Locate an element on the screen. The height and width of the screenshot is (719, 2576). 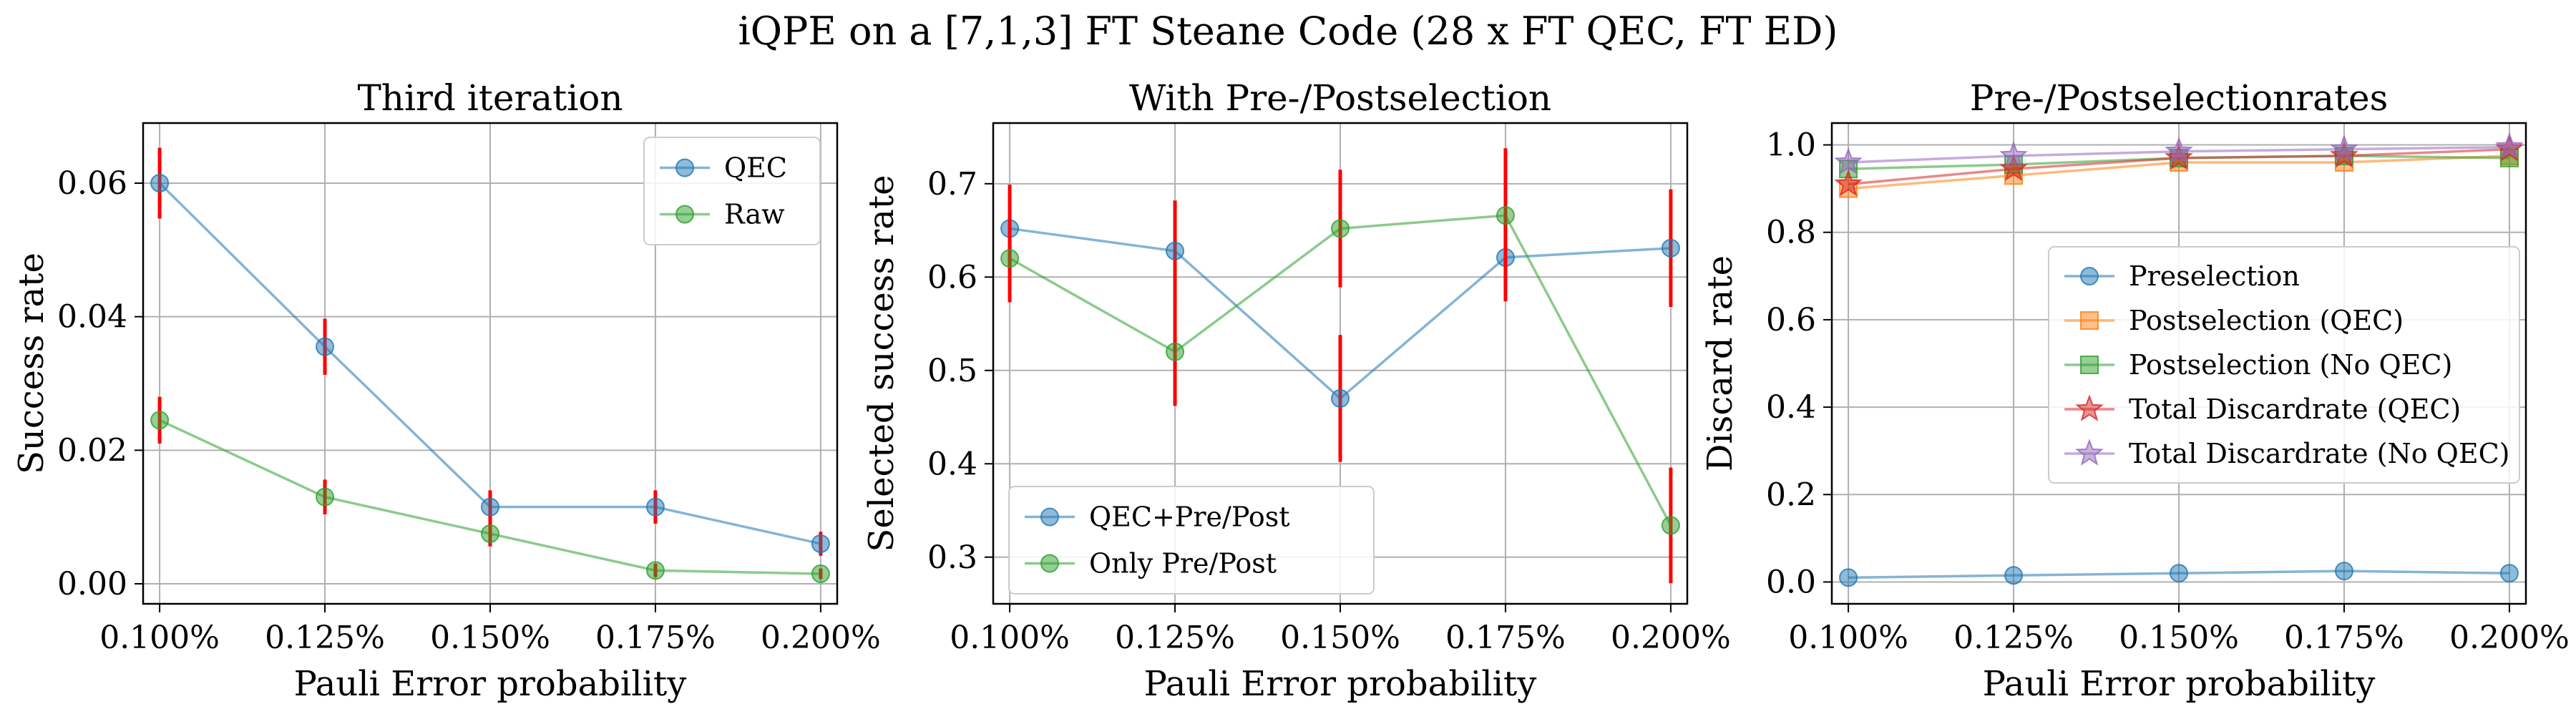
y-tick-label: 0.5 is located at coordinates (952, 371).